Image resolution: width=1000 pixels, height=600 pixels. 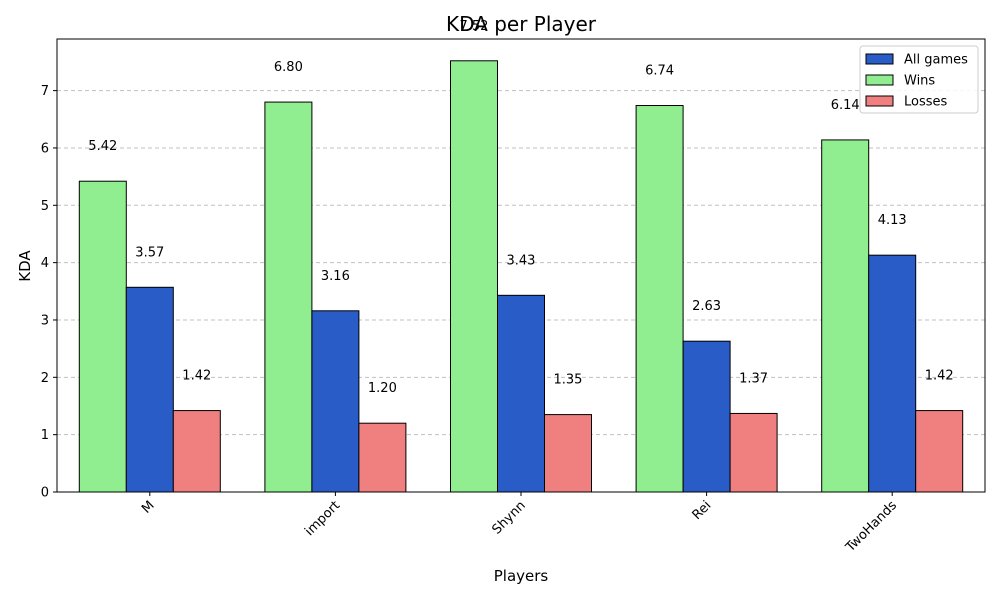 What do you see at coordinates (322, 518) in the screenshot?
I see `x-tick-label-import: import` at bounding box center [322, 518].